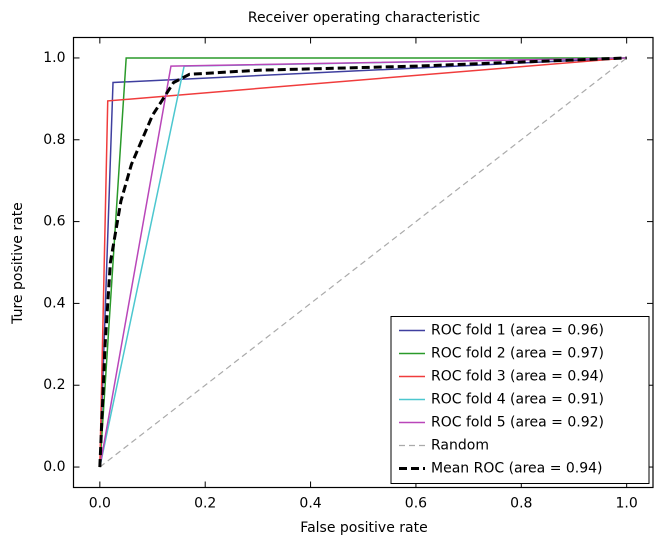  What do you see at coordinates (627, 504) in the screenshot?
I see `x-tick-label: 1.0` at bounding box center [627, 504].